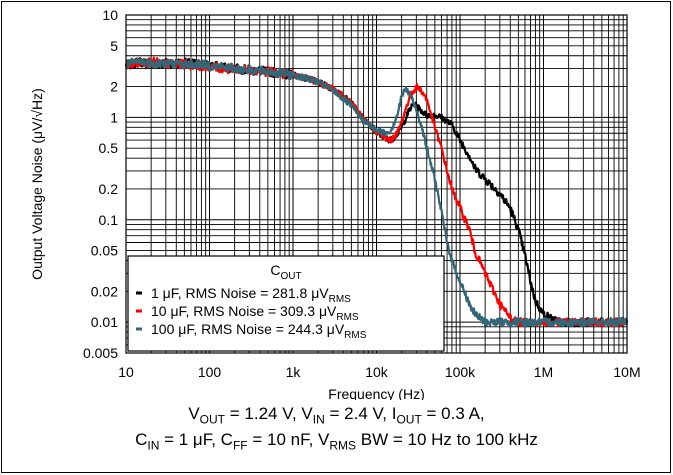 This screenshot has height=475, width=673. I want to click on x-tick-label: 10M, so click(626, 372).